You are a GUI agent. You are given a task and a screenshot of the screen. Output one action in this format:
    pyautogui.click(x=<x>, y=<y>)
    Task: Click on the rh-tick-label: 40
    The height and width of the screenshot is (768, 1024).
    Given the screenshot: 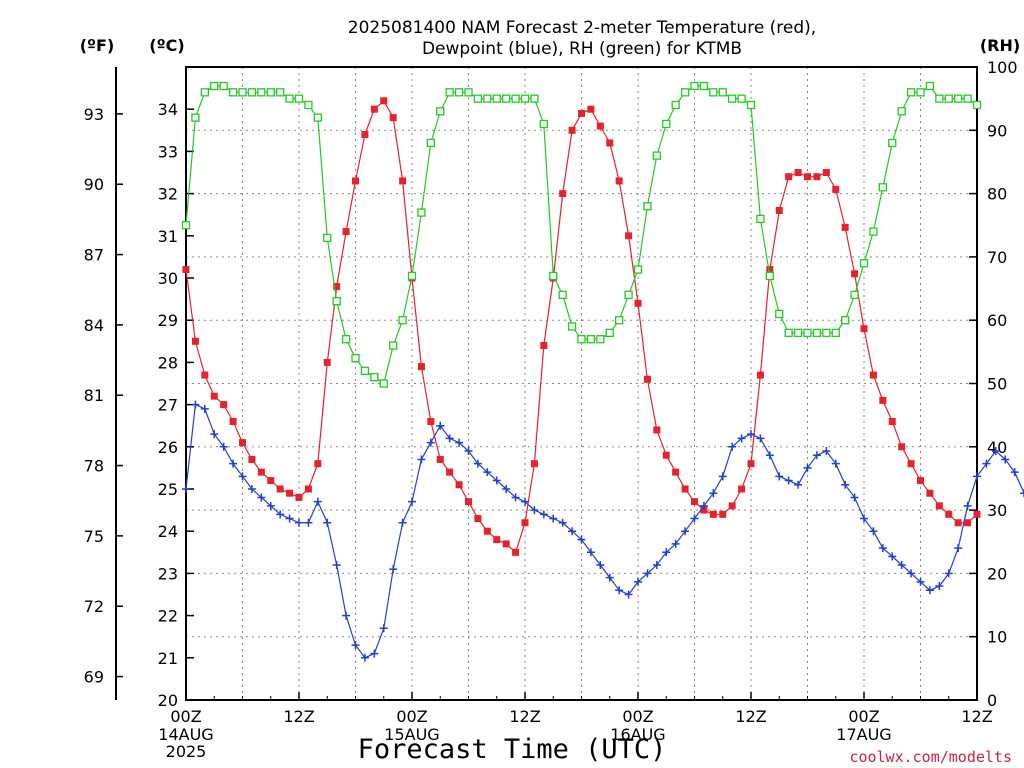 What is the action you would take?
    pyautogui.click(x=997, y=447)
    